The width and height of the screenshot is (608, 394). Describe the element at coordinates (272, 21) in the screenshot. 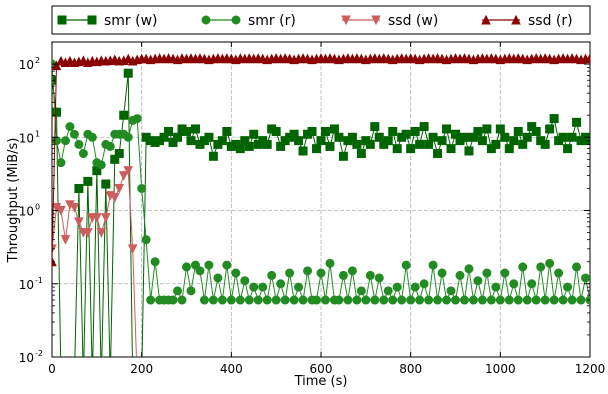

I see `legend-label: smr (r)` at that location.